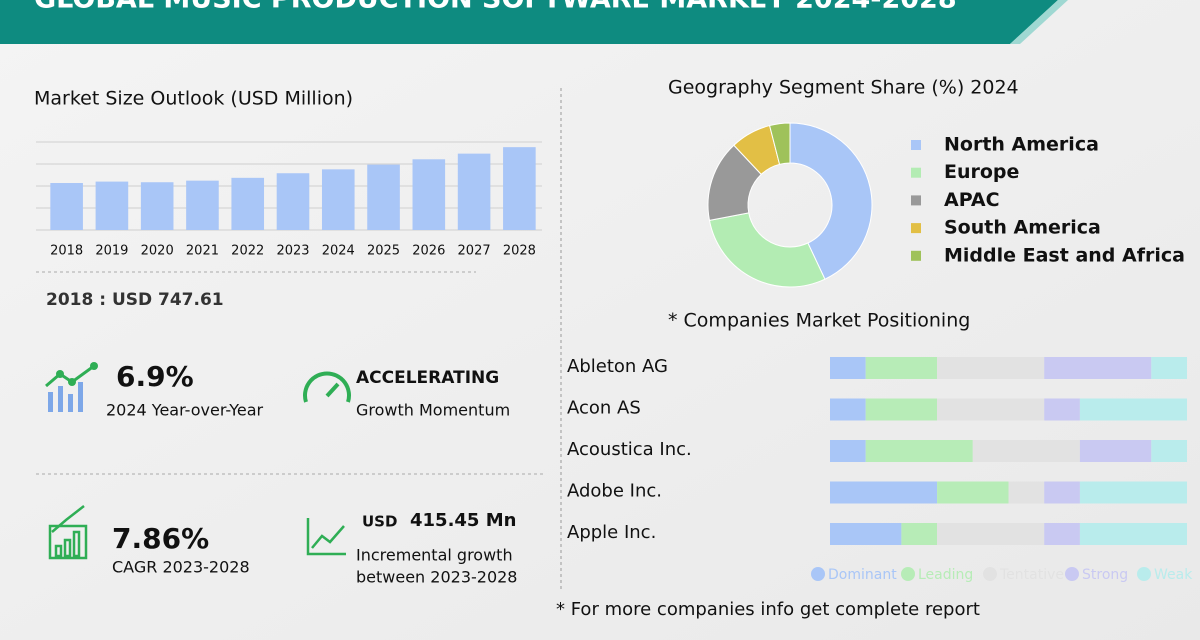  I want to click on x-tick-label: 2024, so click(338, 251).